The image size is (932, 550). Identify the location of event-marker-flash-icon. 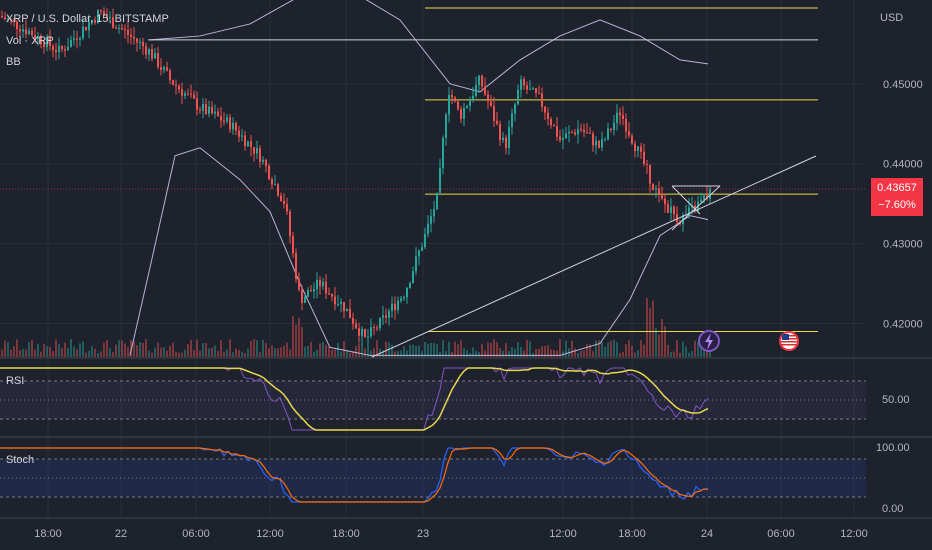
(709, 341).